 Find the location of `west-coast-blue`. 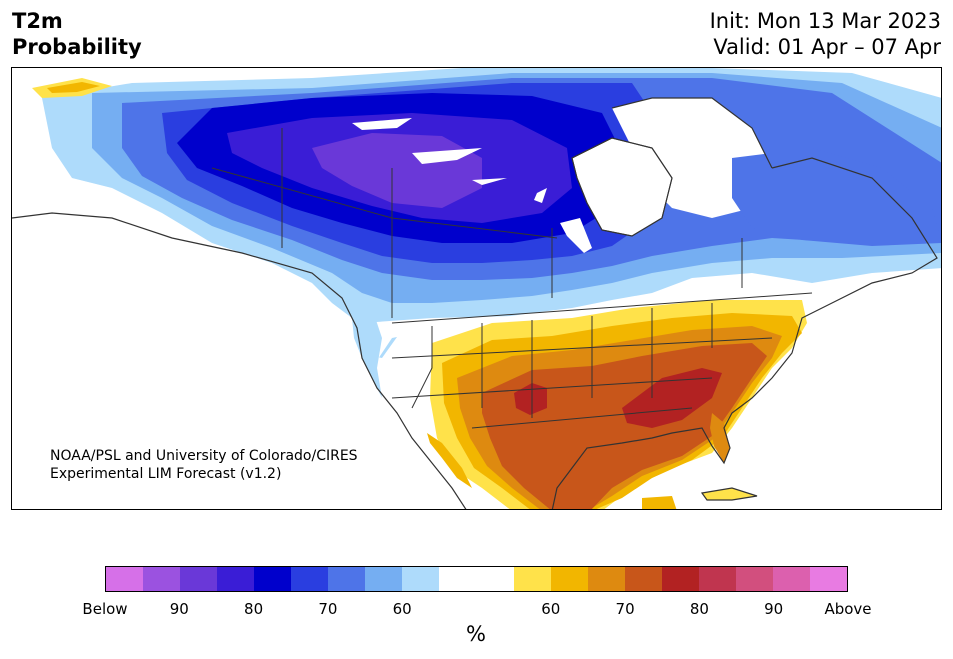

west-coast-blue is located at coordinates (367, 353).